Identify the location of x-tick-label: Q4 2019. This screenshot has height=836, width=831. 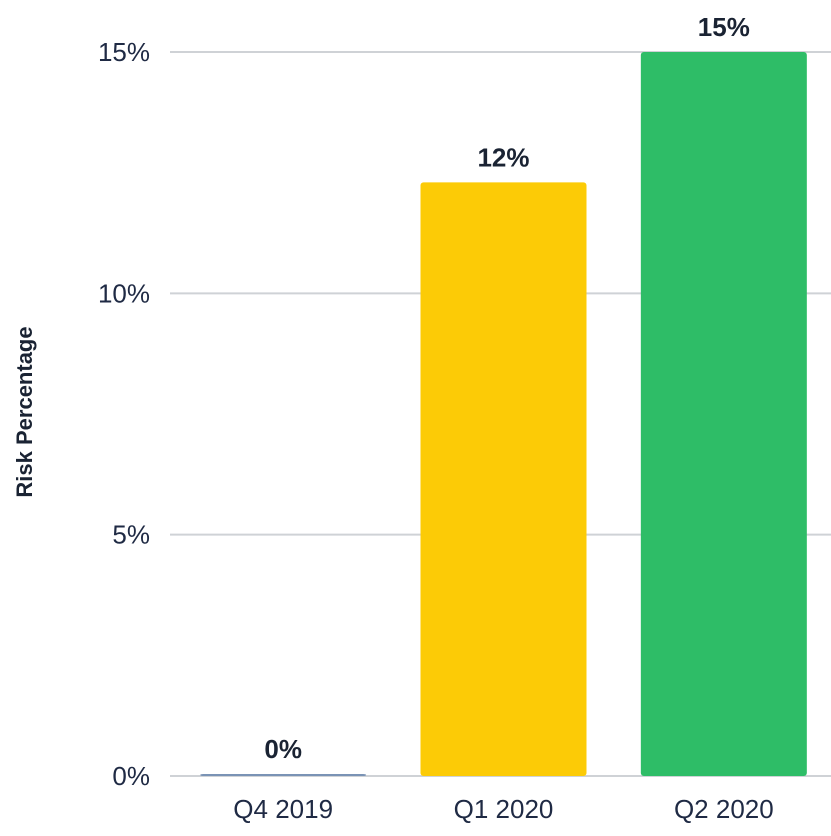
(283, 809).